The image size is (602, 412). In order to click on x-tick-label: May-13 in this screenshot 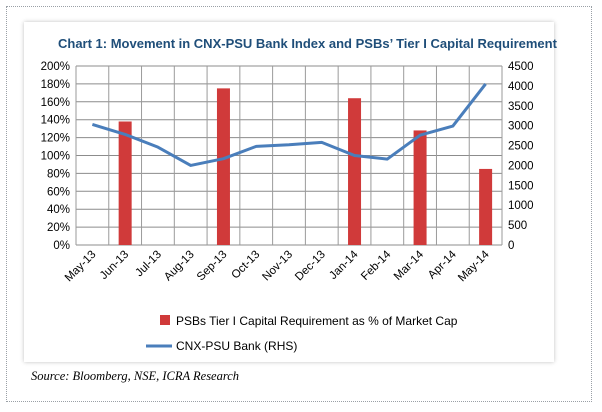, I will do `click(81, 267)`.